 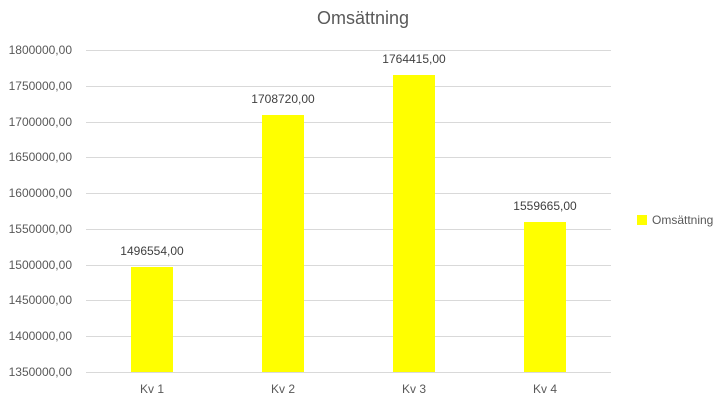 I want to click on data-label: 1764415,00, so click(x=414, y=59).